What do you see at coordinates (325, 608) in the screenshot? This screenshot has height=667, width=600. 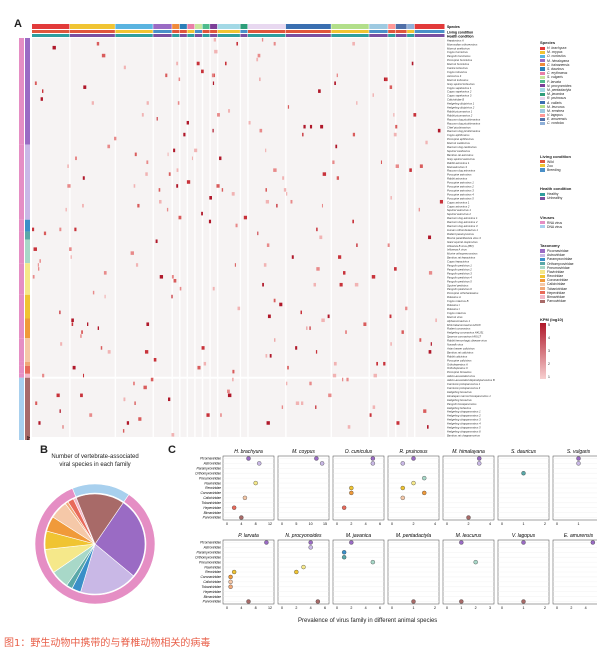 I see `dot-panel-tick-label: 6` at bounding box center [325, 608].